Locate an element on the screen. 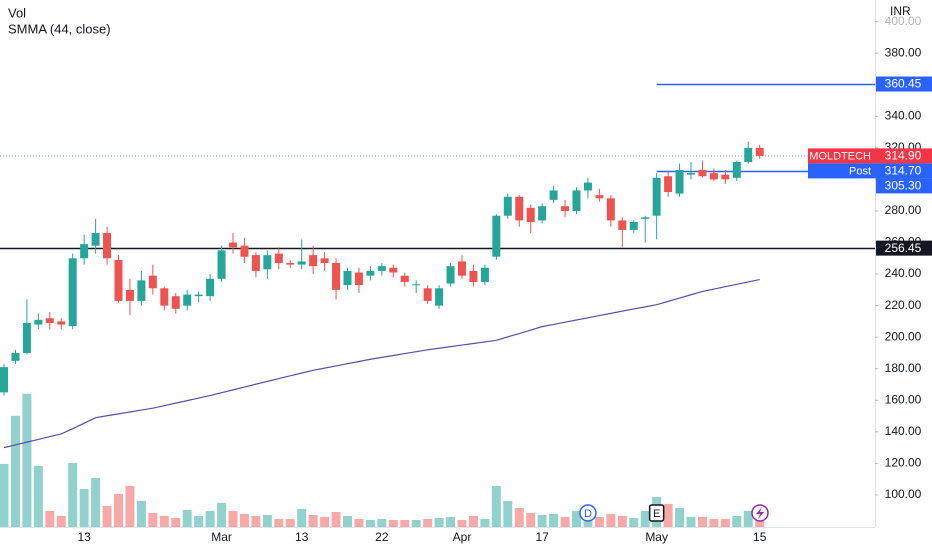 The height and width of the screenshot is (550, 932). y-tick-label: 380.00 is located at coordinates (903, 52).